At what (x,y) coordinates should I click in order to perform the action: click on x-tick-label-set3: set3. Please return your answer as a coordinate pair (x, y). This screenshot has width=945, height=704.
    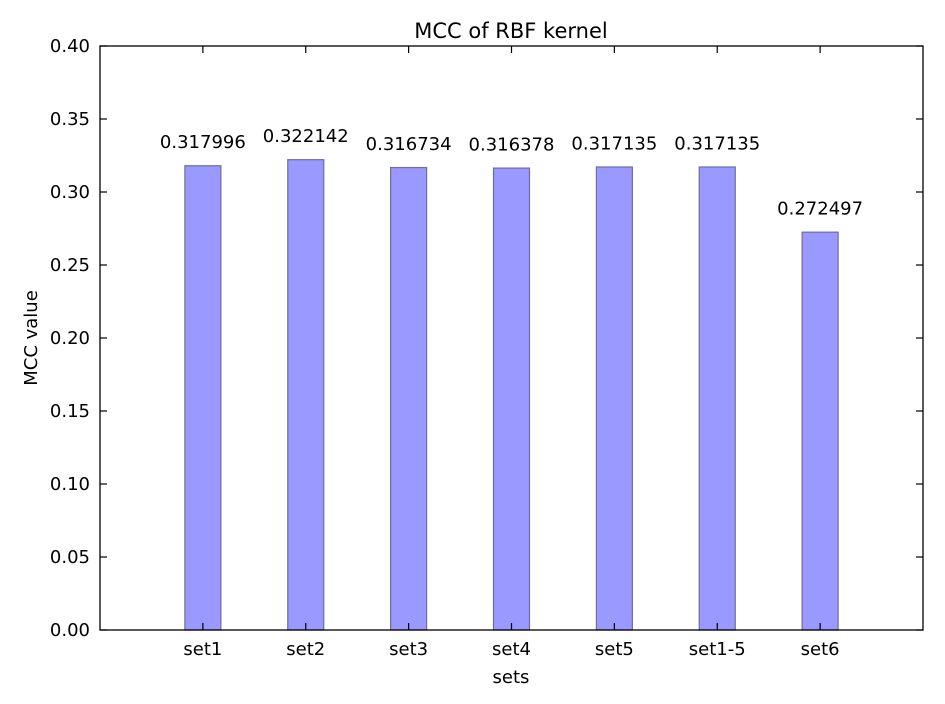
    Looking at the image, I should click on (408, 649).